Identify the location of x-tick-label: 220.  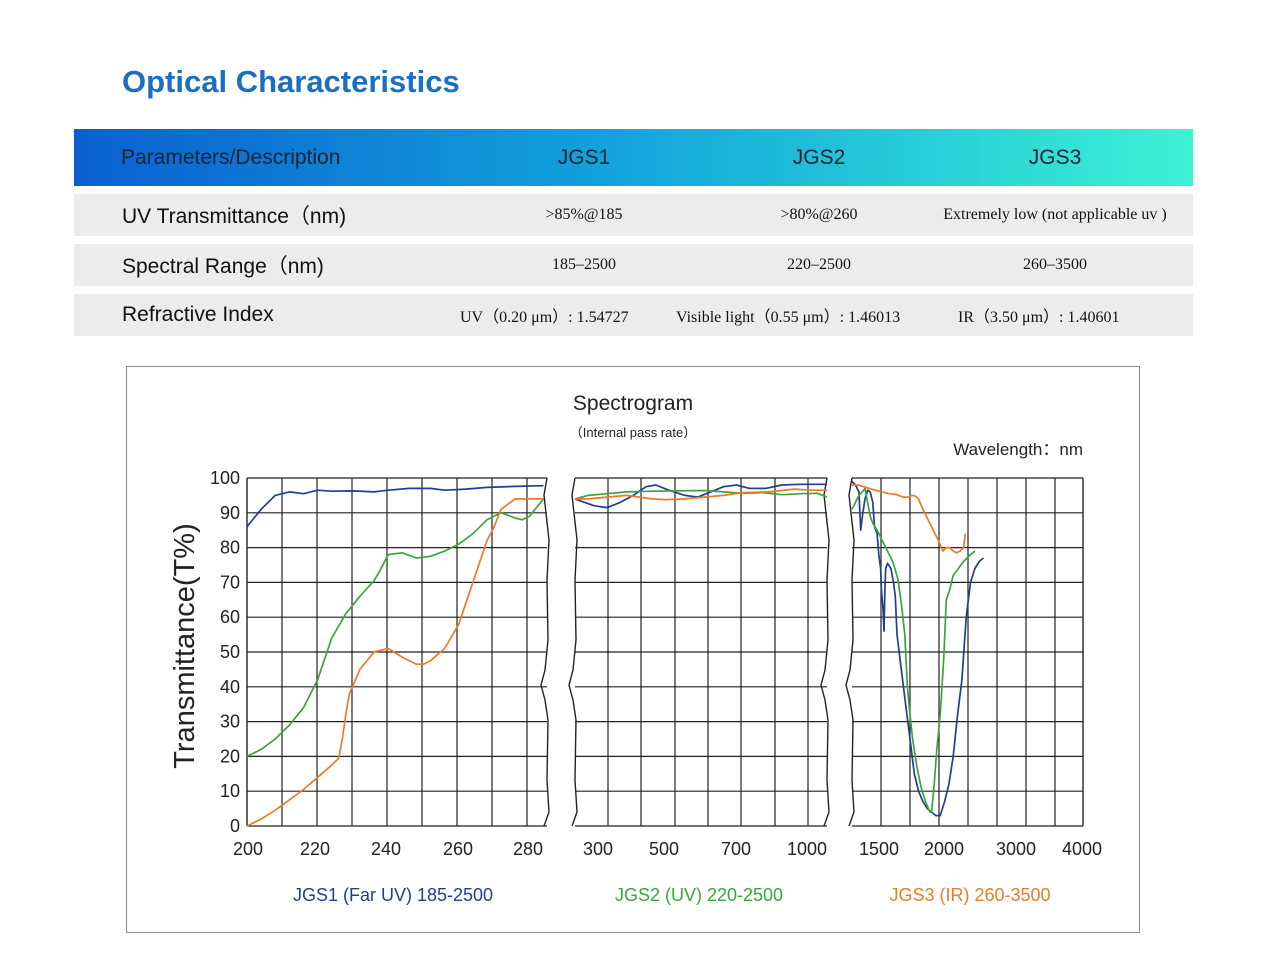
(315, 849).